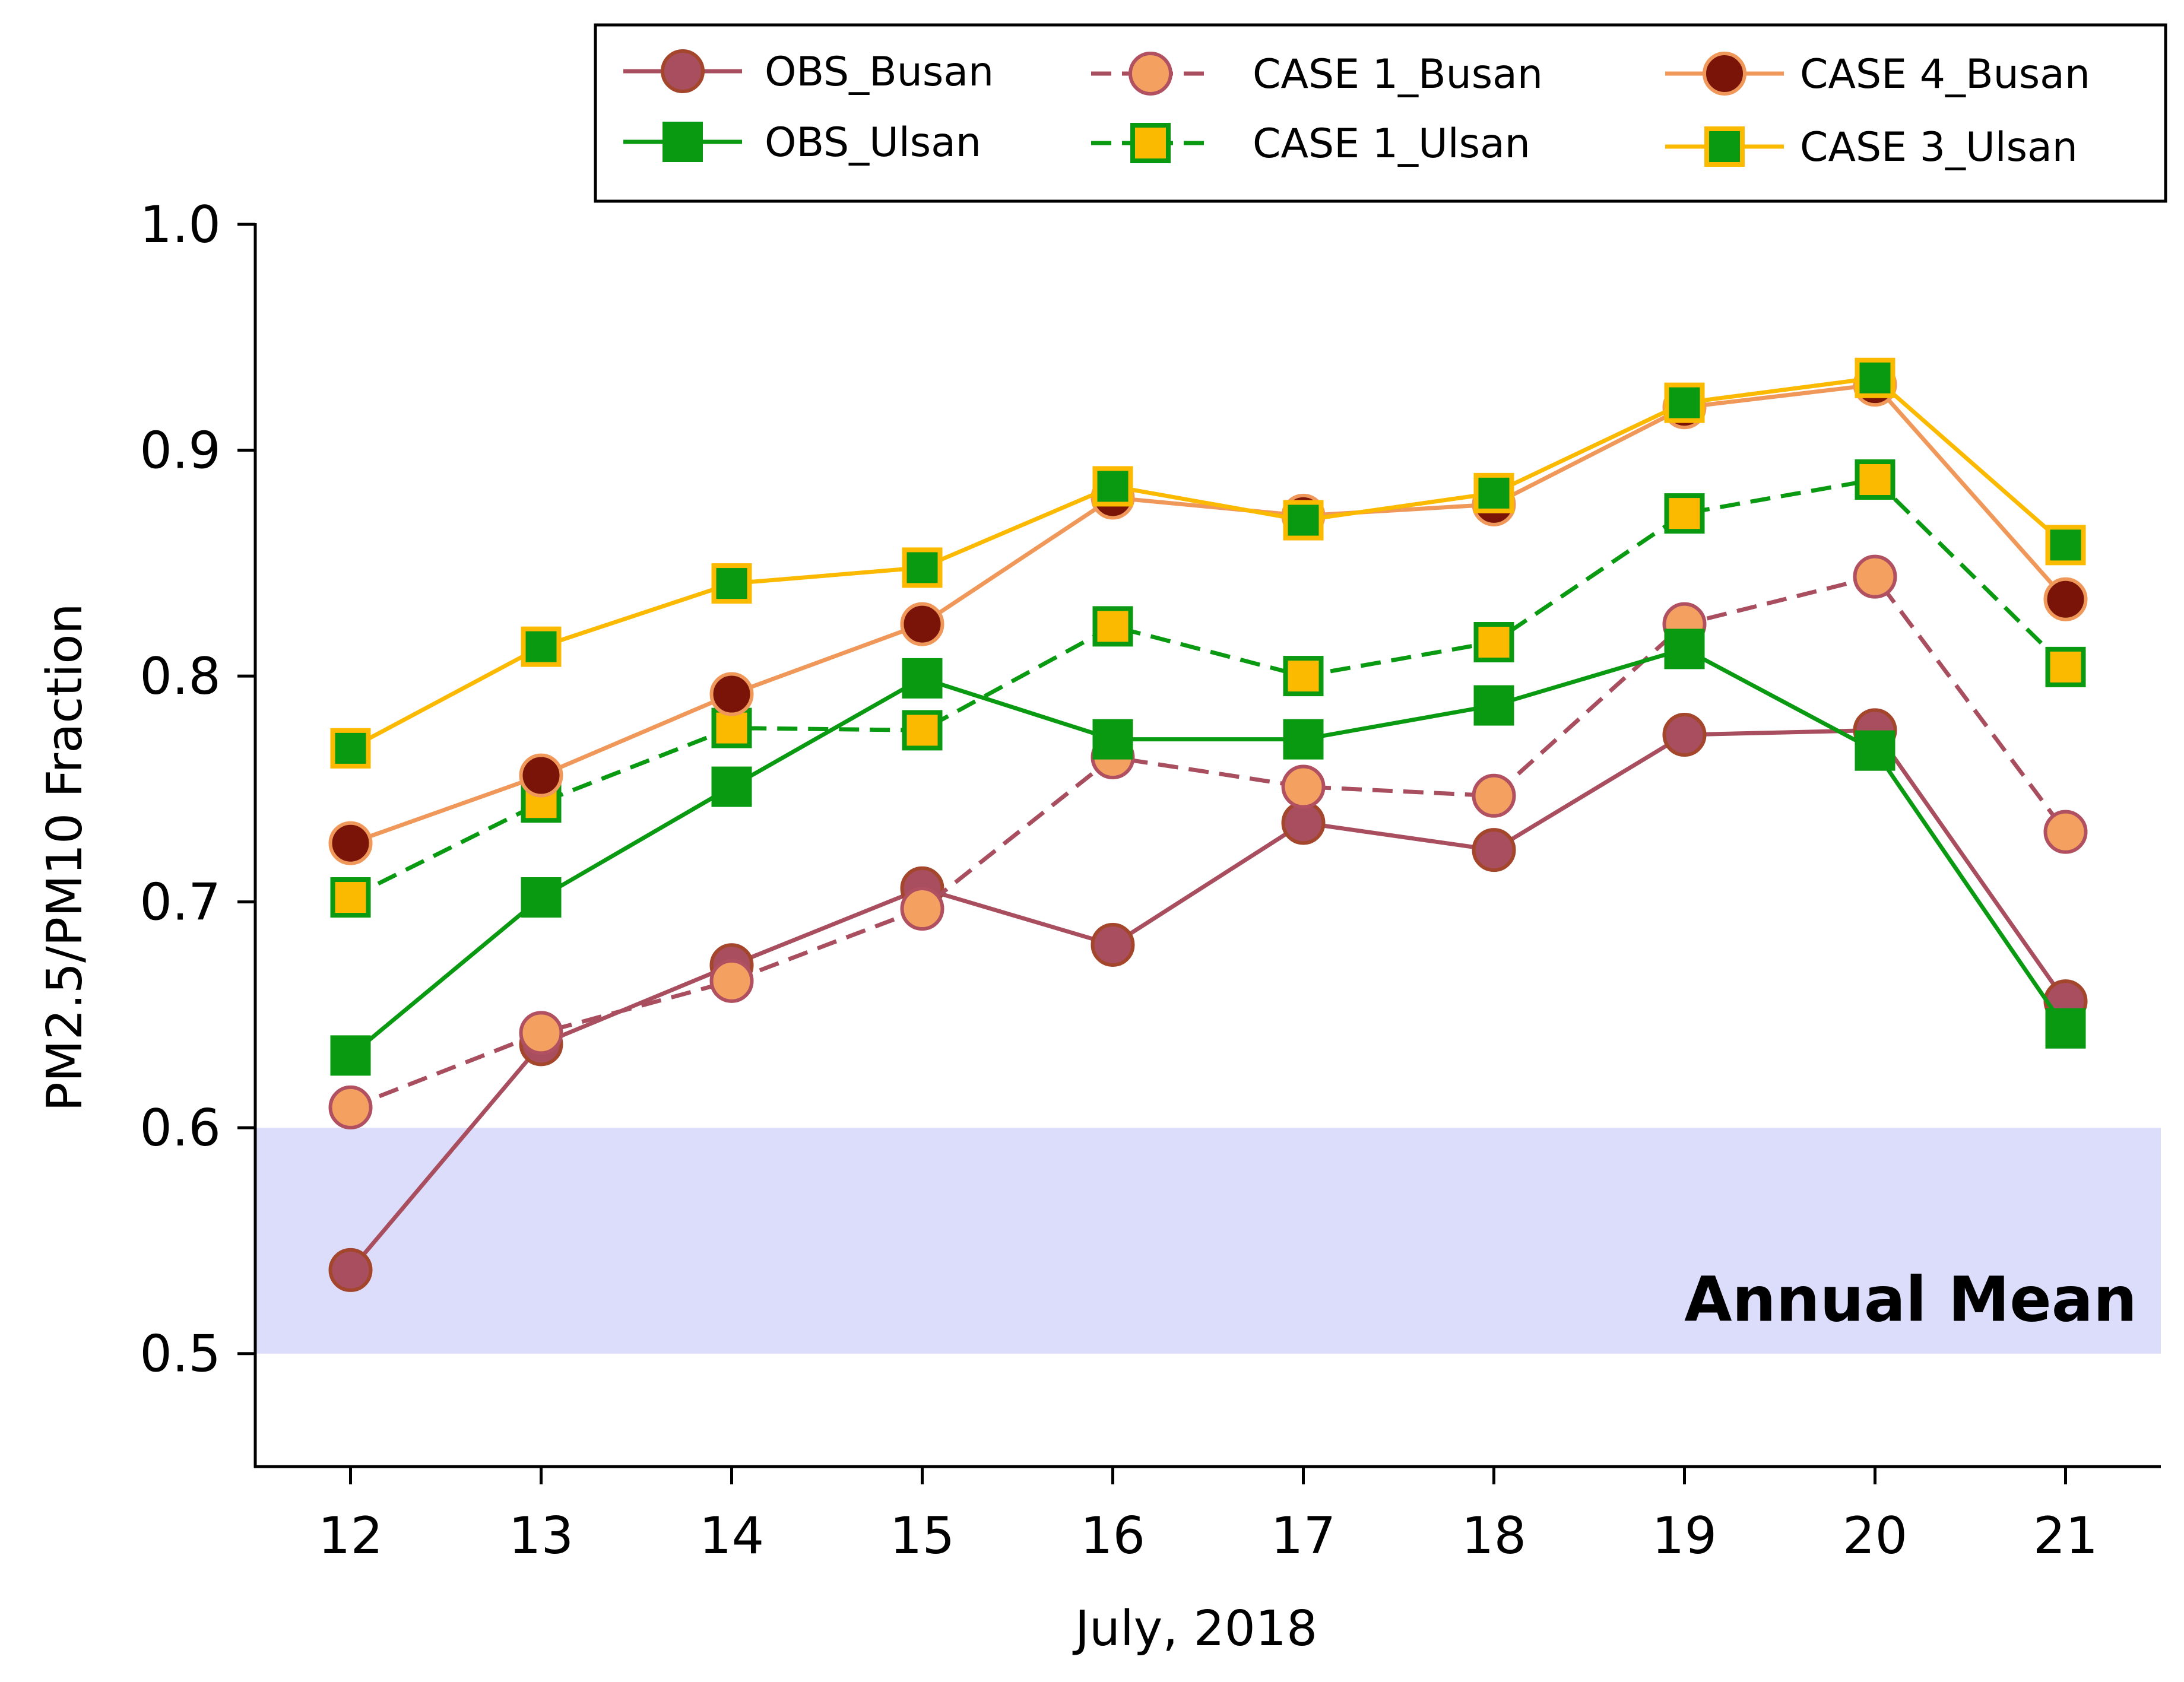 The height and width of the screenshot is (1682, 2184). Describe the element at coordinates (1724, 74) in the screenshot. I see `legend-marker-case-4-busan` at that location.